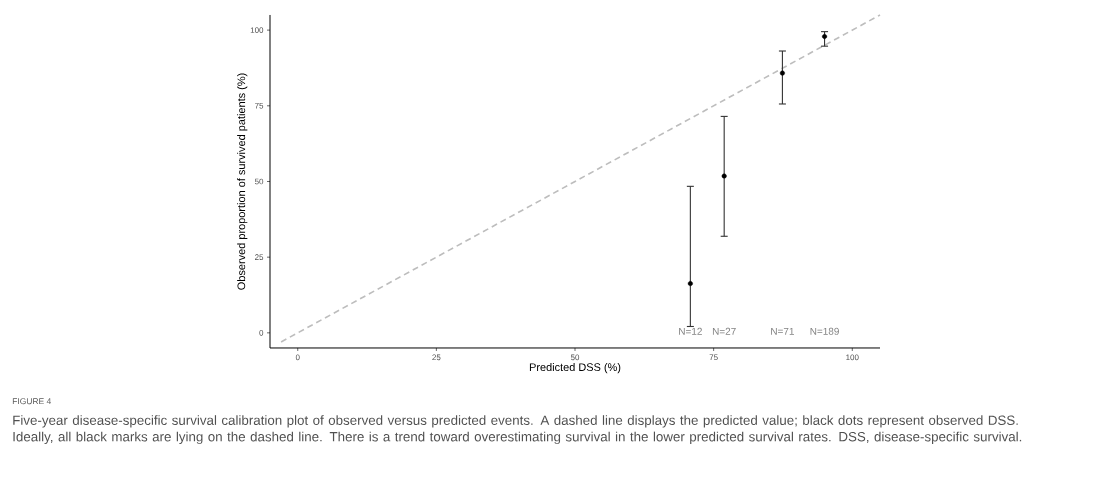 This screenshot has height=495, width=1105. I want to click on annotation: N=12, so click(690, 331).